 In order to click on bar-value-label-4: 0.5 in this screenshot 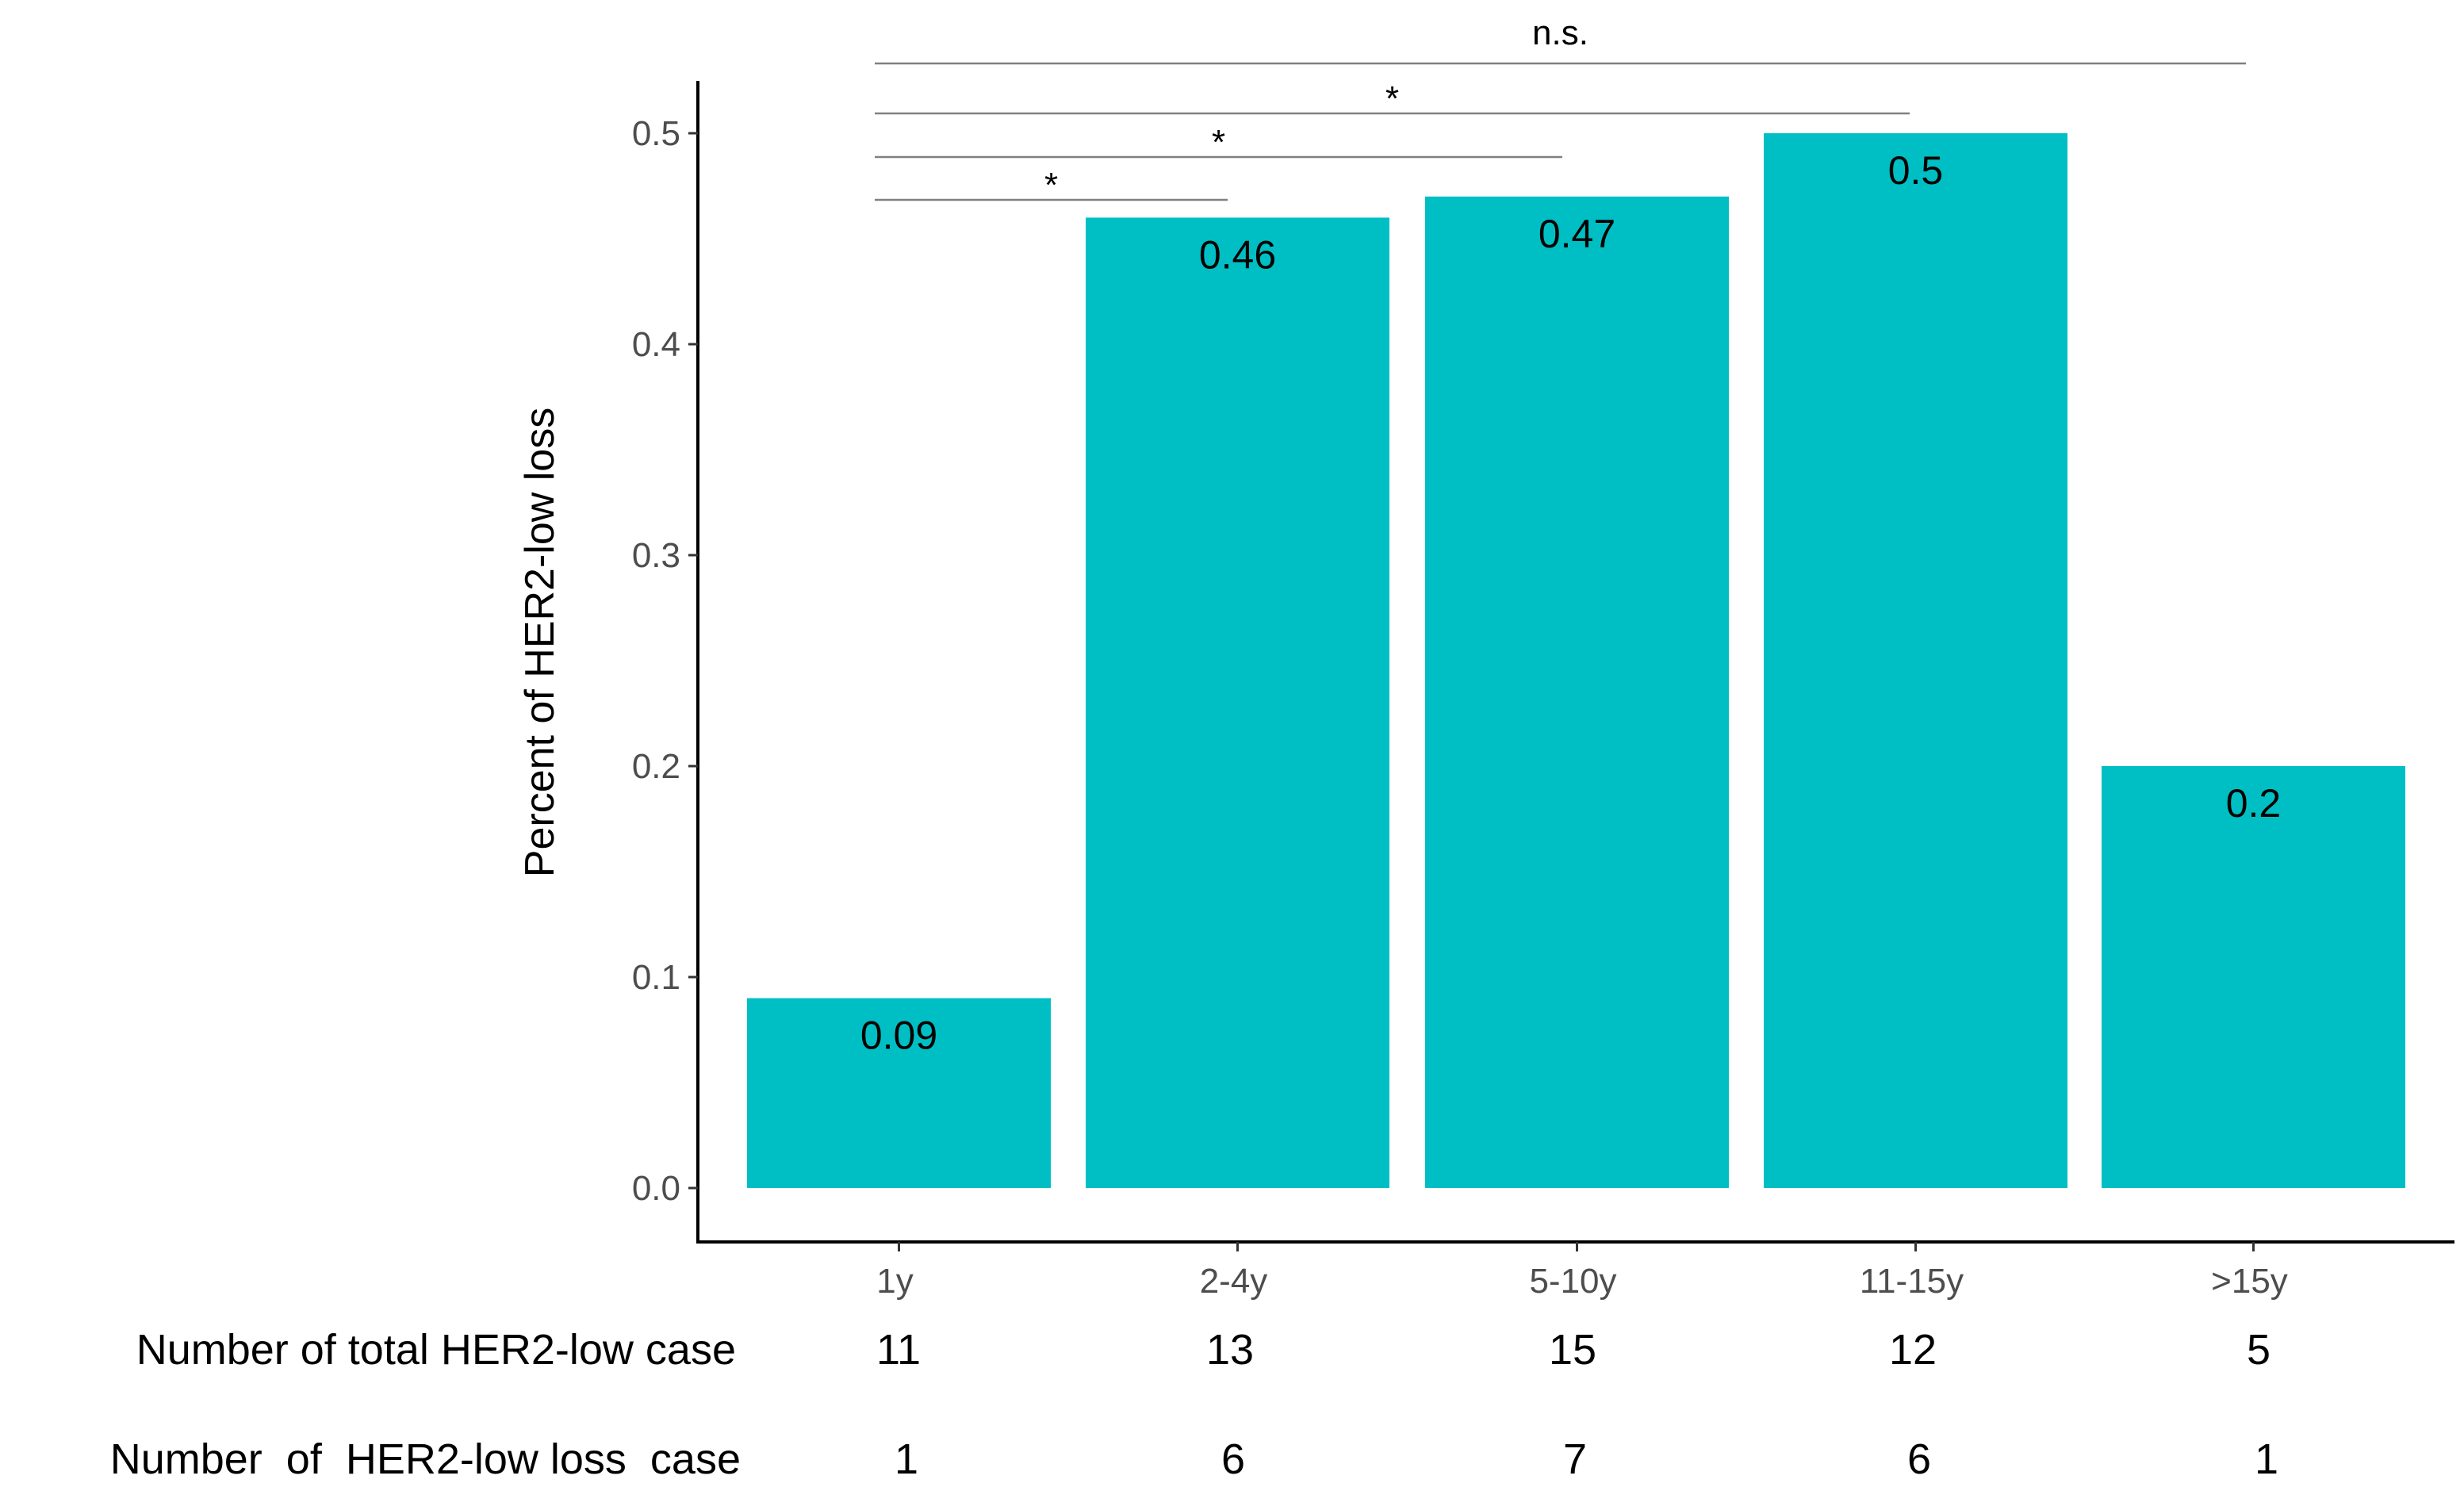, I will do `click(1916, 170)`.